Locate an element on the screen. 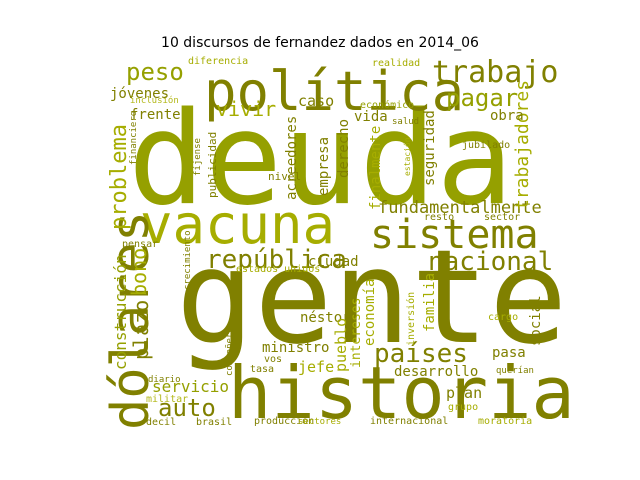 The image size is (640, 480). word-ministro: ministro is located at coordinates (295, 348).